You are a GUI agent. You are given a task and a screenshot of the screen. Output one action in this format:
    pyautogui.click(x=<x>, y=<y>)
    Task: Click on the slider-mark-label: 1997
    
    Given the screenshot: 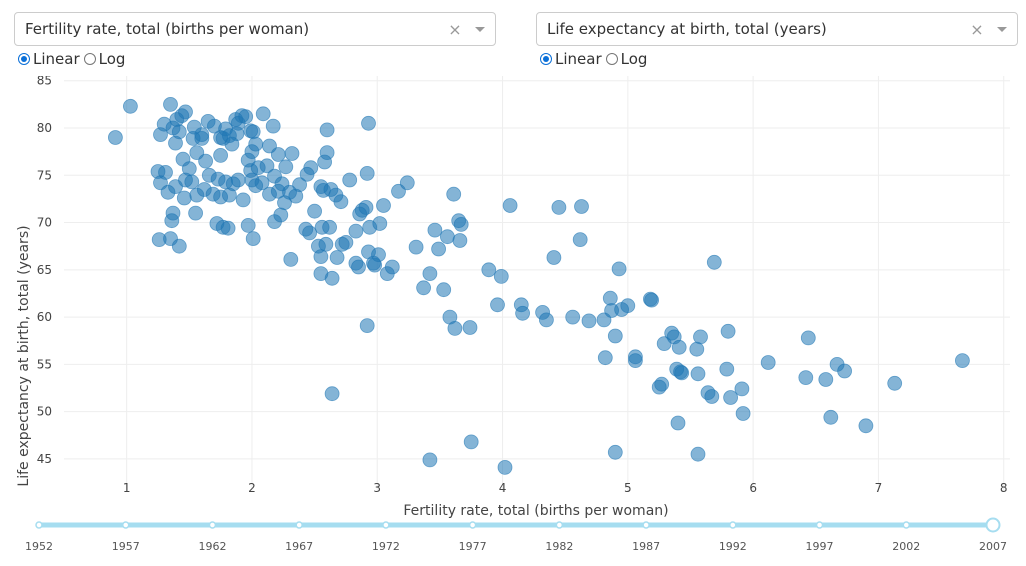 What is the action you would take?
    pyautogui.click(x=820, y=546)
    